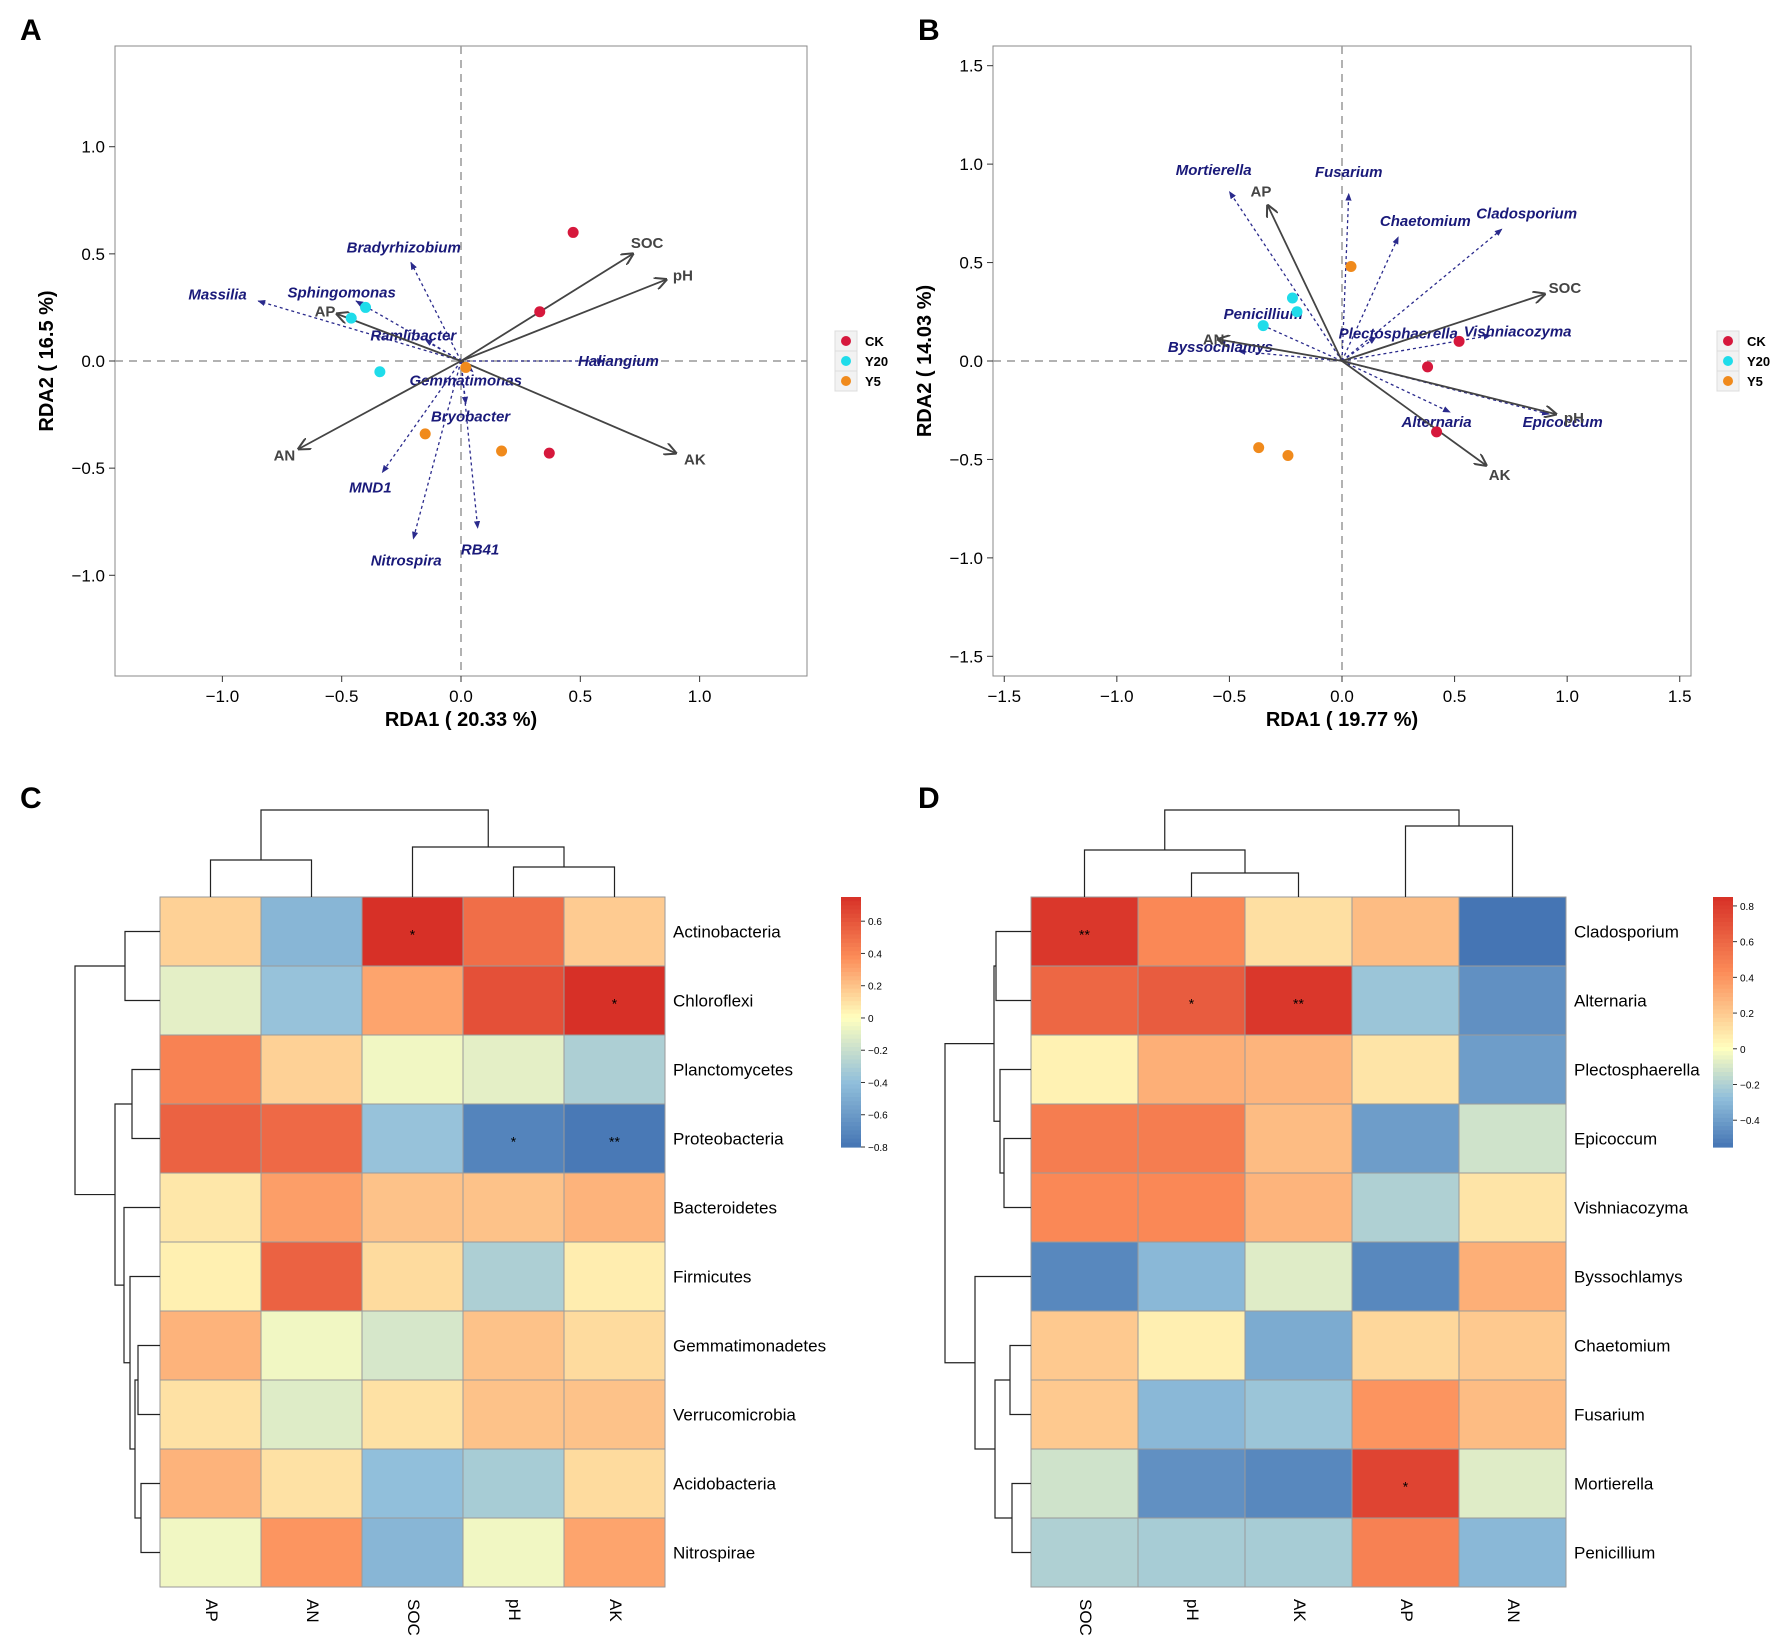 The height and width of the screenshot is (1642, 1780). What do you see at coordinates (406, 560) in the screenshot?
I see `genus-vector-label: Nitrospira` at bounding box center [406, 560].